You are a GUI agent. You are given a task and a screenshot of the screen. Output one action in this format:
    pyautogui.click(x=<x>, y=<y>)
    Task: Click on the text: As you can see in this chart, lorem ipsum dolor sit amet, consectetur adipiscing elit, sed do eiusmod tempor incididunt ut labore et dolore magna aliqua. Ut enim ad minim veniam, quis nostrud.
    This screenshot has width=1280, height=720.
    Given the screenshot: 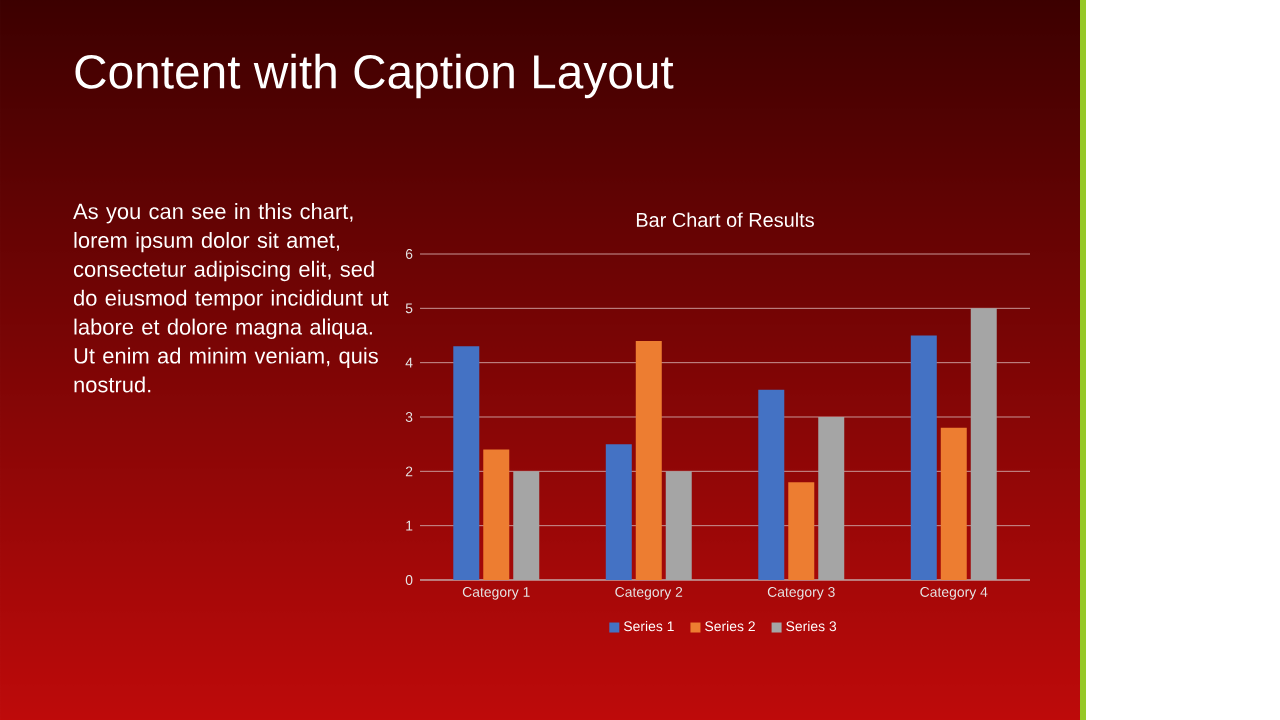 What is the action you would take?
    pyautogui.click(x=231, y=298)
    